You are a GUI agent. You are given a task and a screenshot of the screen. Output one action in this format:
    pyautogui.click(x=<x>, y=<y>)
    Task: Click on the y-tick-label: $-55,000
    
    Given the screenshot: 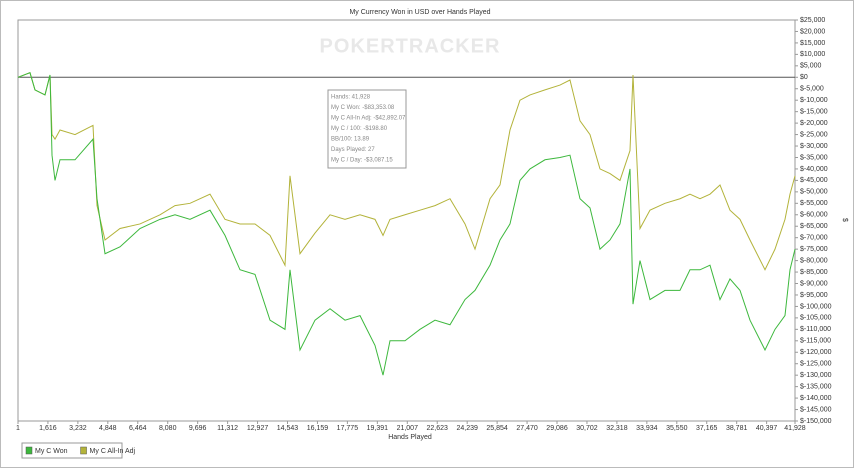 What is the action you would take?
    pyautogui.click(x=814, y=203)
    